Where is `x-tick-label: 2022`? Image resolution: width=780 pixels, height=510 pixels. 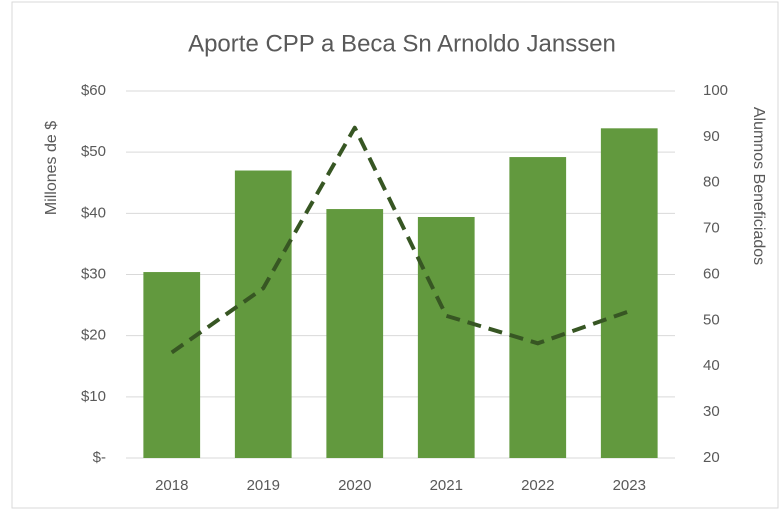
x-tick-label: 2022 is located at coordinates (537, 485).